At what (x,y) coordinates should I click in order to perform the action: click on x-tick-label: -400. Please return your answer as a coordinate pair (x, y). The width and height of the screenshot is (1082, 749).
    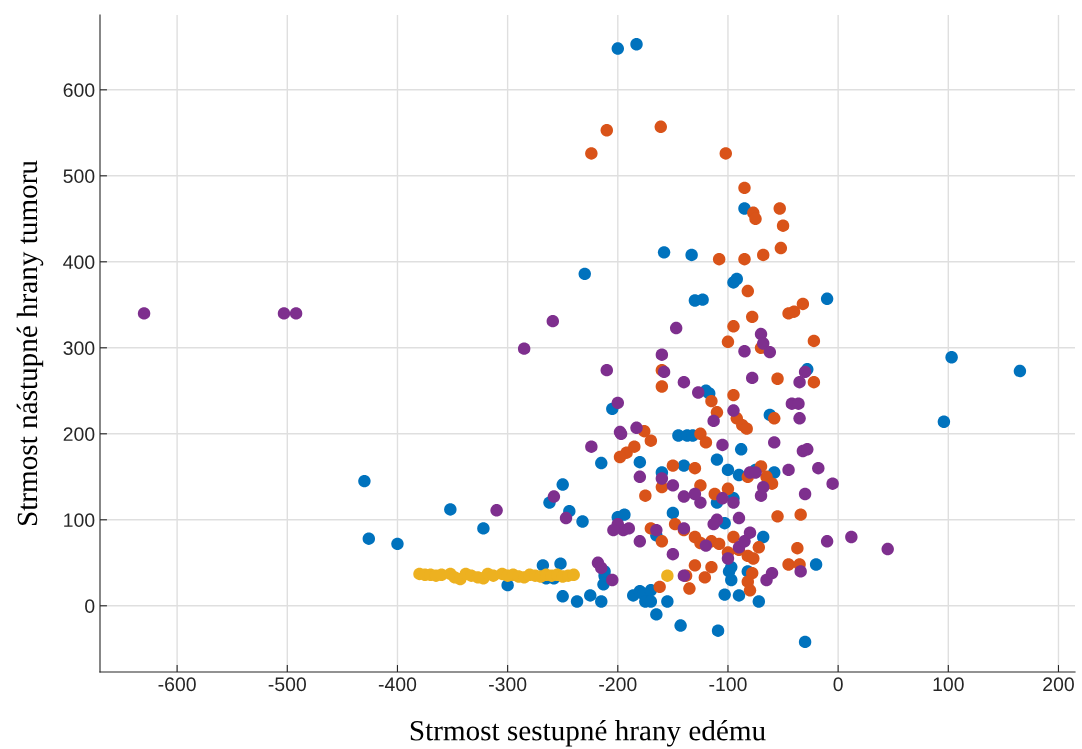
    Looking at the image, I should click on (397, 684).